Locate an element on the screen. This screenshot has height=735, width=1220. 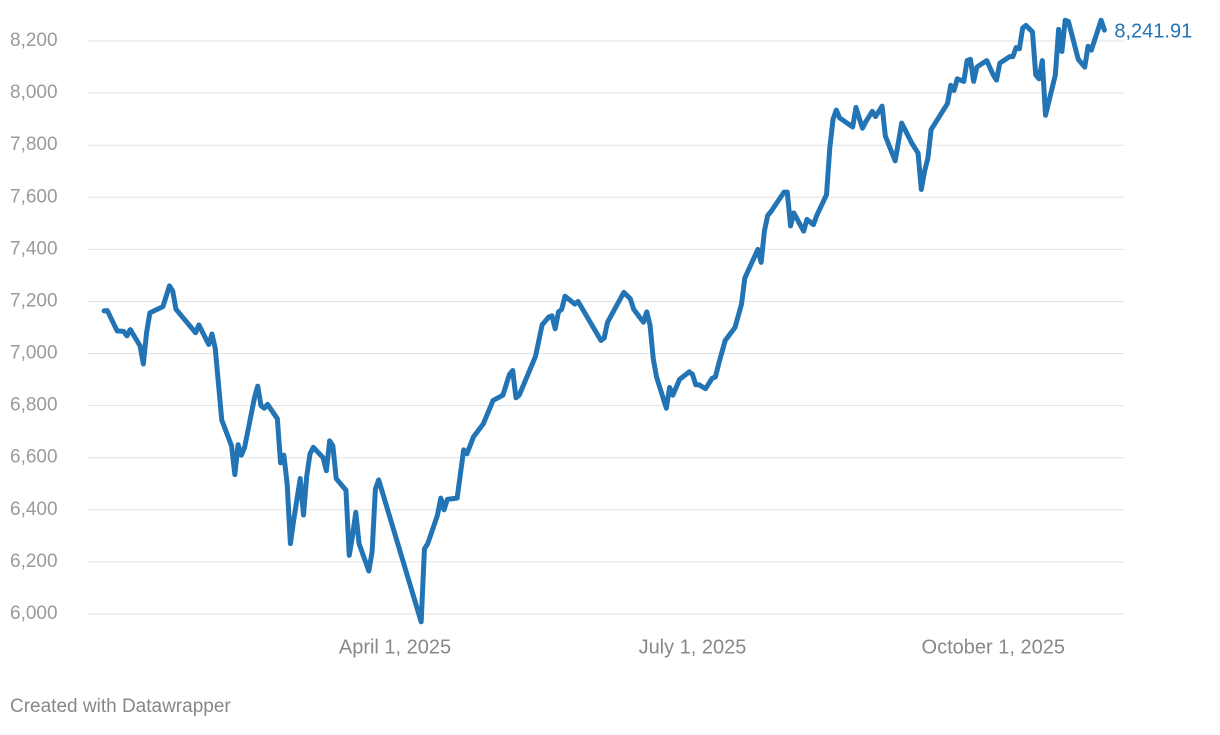
credit: Created with Datawrapper is located at coordinates (120, 706).